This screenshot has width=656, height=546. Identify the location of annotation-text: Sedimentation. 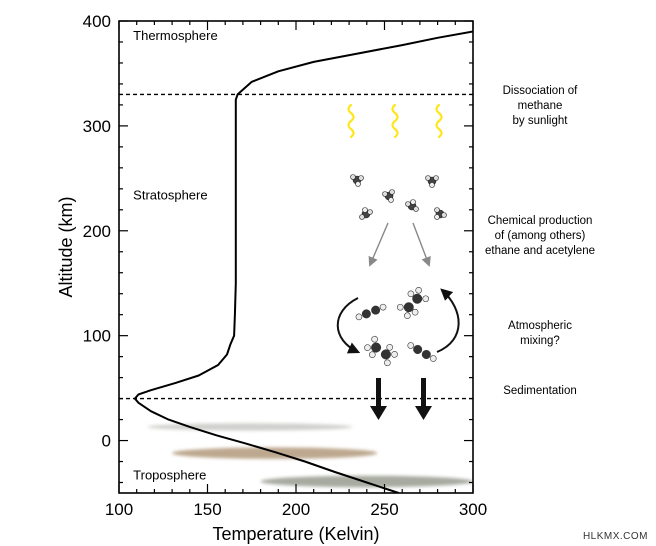
(540, 391).